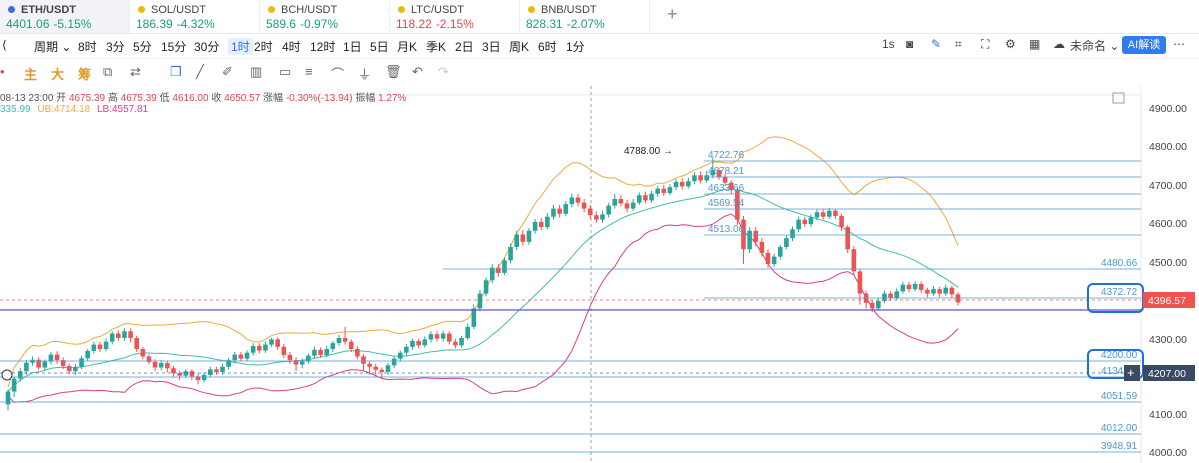  Describe the element at coordinates (936, 44) in the screenshot. I see `pen-icon: ✎` at that location.